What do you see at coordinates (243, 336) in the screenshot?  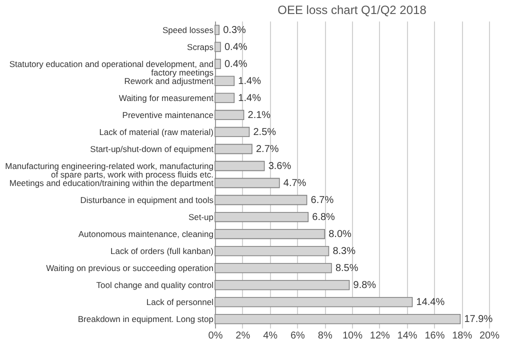 I see `x-tick-label: 2%` at bounding box center [243, 336].